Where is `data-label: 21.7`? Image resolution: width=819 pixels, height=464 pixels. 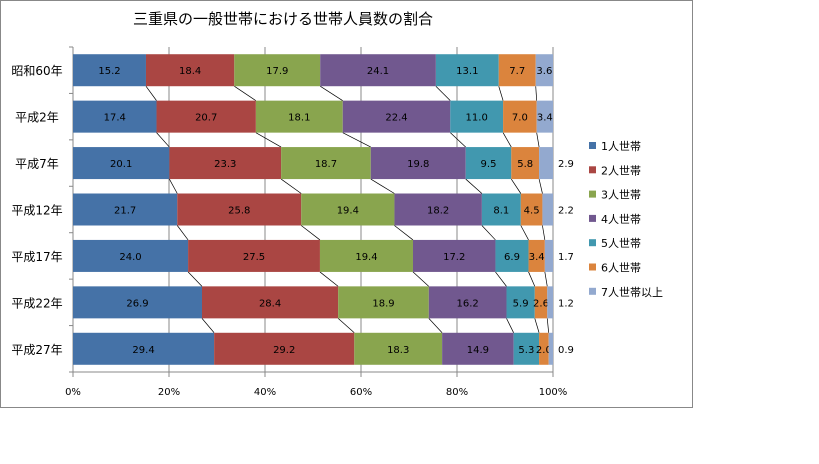 data-label: 21.7 is located at coordinates (125, 211).